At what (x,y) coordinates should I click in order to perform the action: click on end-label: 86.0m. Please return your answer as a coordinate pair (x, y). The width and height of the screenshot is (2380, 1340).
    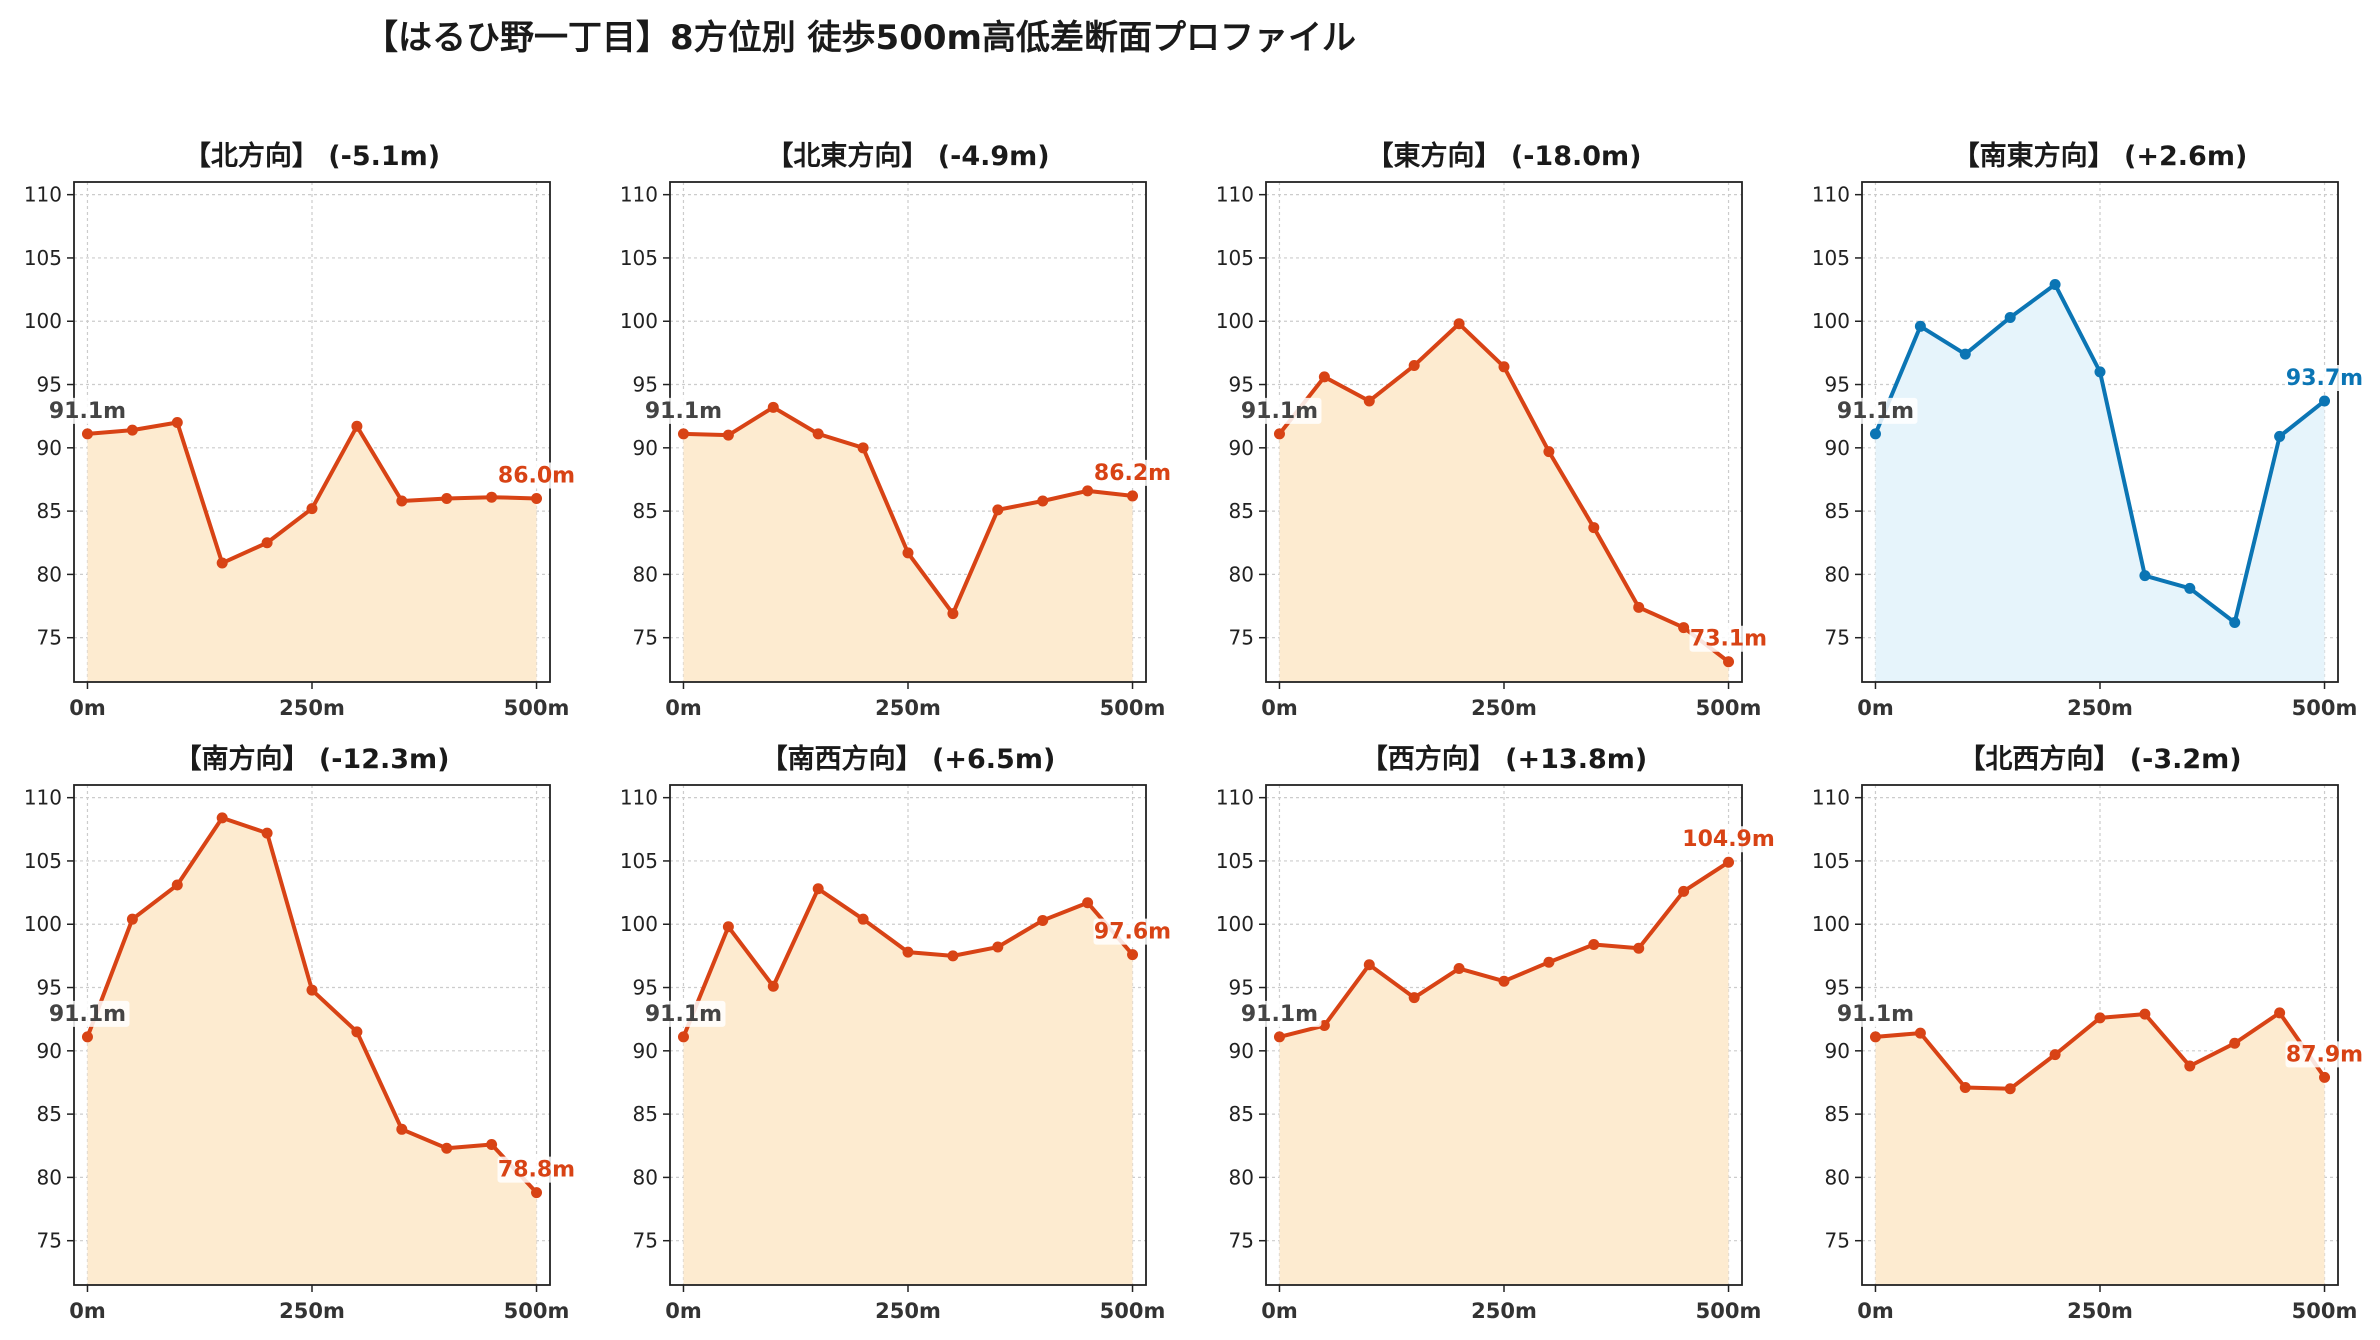
    Looking at the image, I should click on (536, 475).